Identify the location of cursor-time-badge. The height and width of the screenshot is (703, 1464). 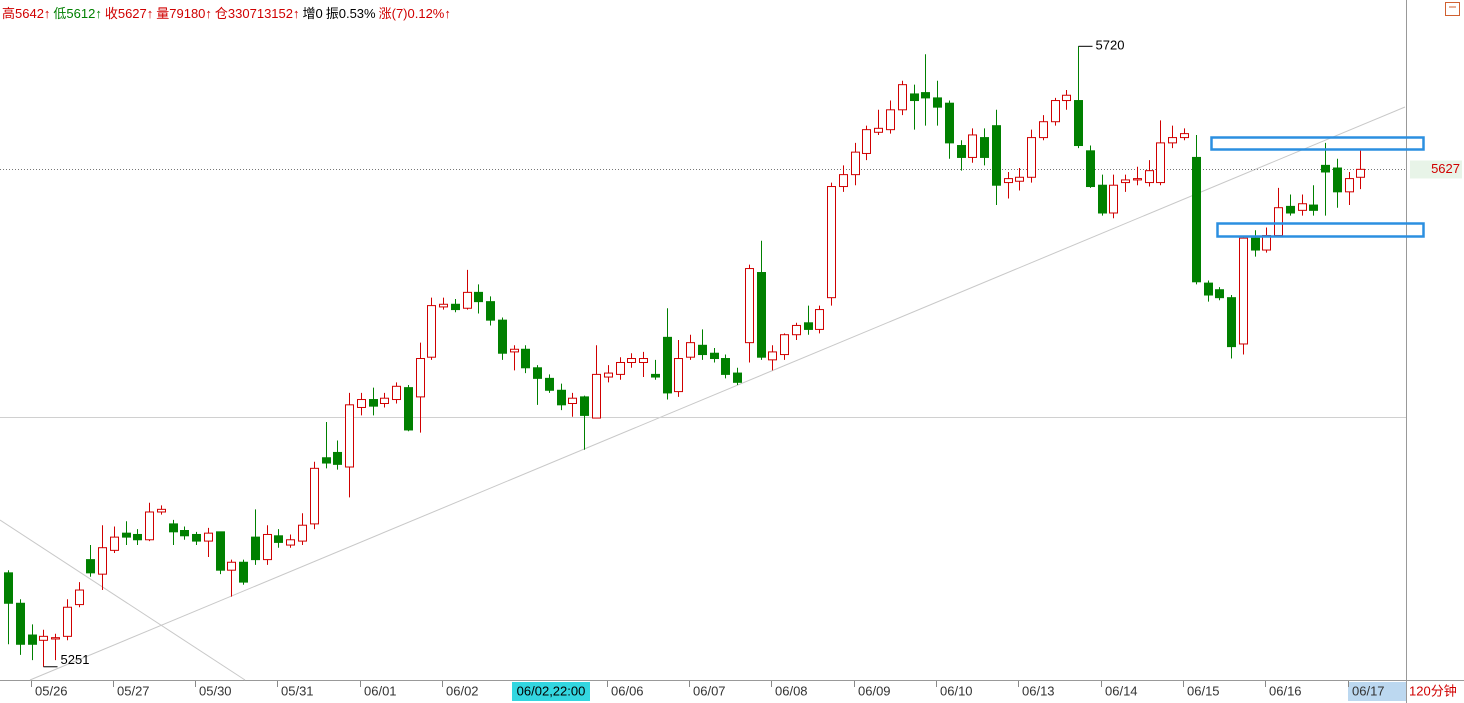
(551, 691).